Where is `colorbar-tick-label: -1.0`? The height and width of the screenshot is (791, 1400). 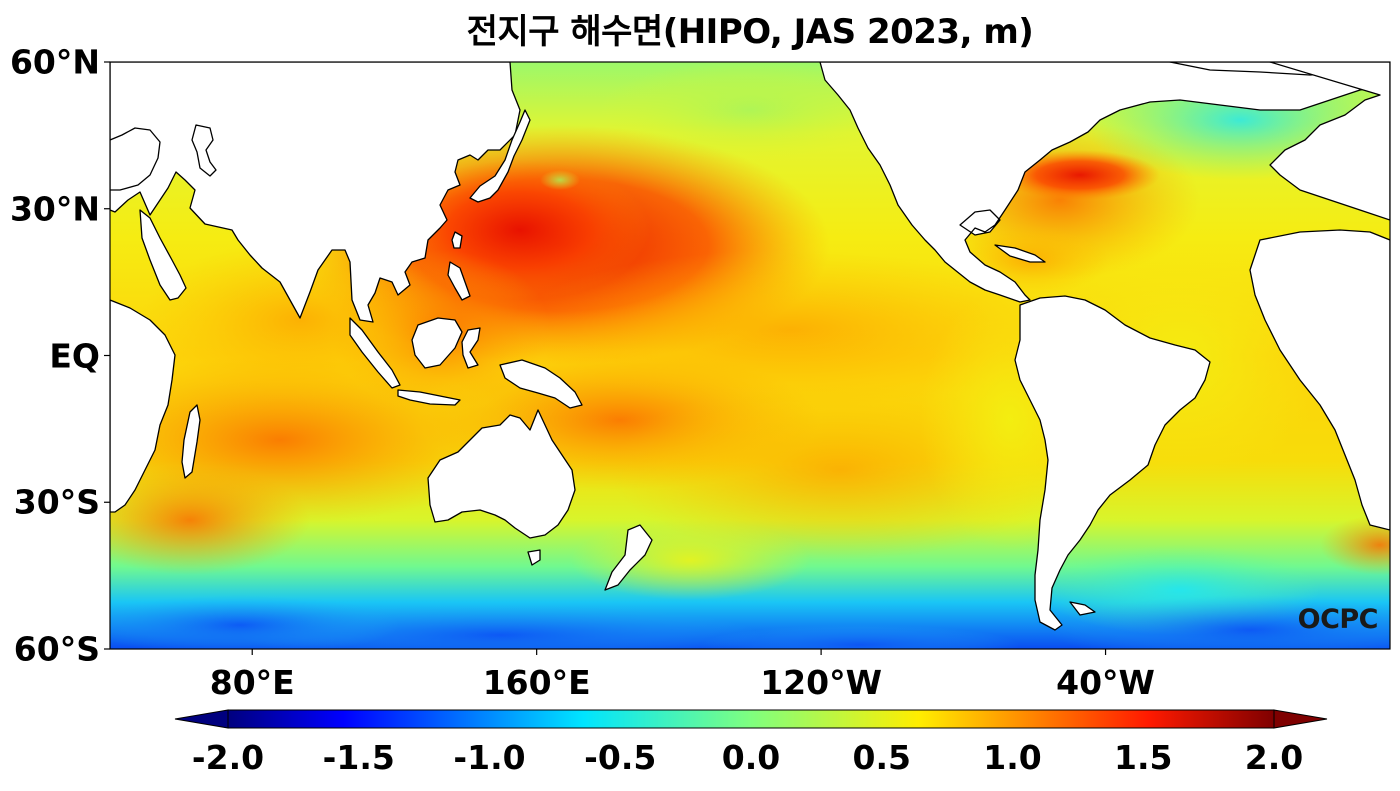
colorbar-tick-label: -1.0 is located at coordinates (489, 757).